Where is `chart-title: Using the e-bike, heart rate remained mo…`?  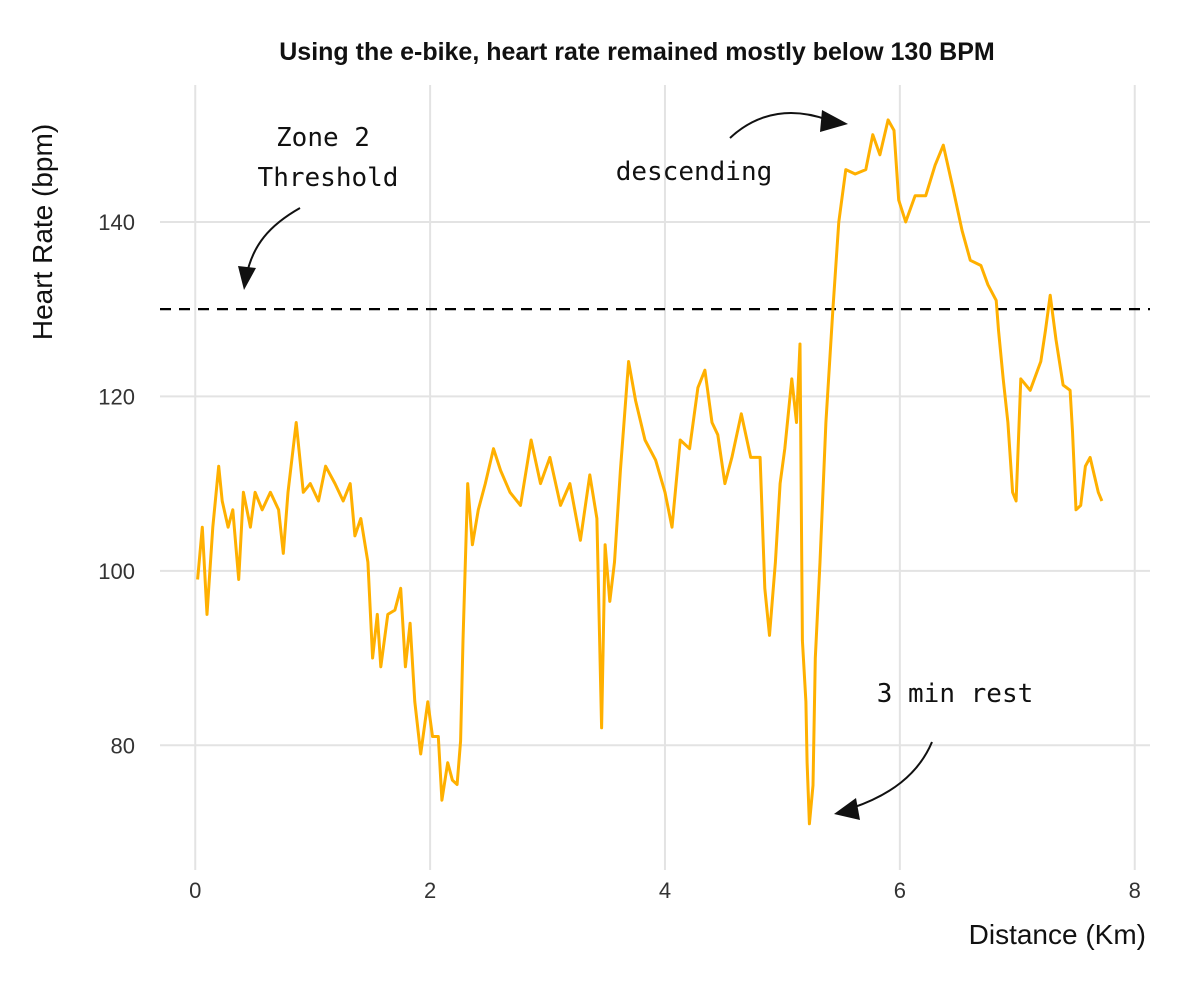 chart-title: Using the e-bike, heart rate remained mo… is located at coordinates (637, 52).